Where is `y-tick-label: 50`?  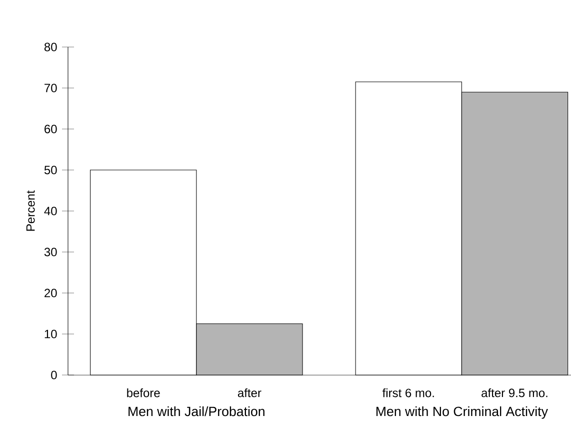 y-tick-label: 50 is located at coordinates (50, 170).